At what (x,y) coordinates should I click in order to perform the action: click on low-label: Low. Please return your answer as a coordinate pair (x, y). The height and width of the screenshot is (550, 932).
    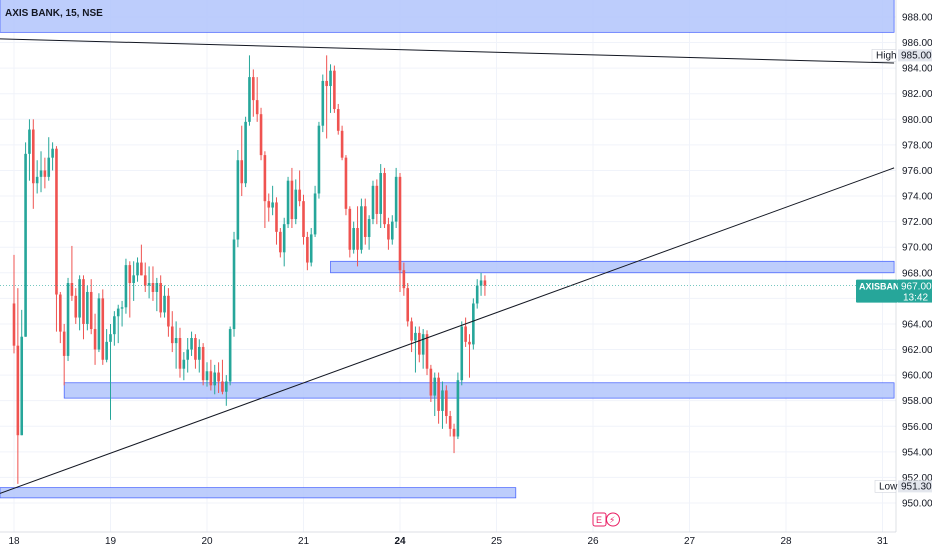
    Looking at the image, I should click on (888, 486).